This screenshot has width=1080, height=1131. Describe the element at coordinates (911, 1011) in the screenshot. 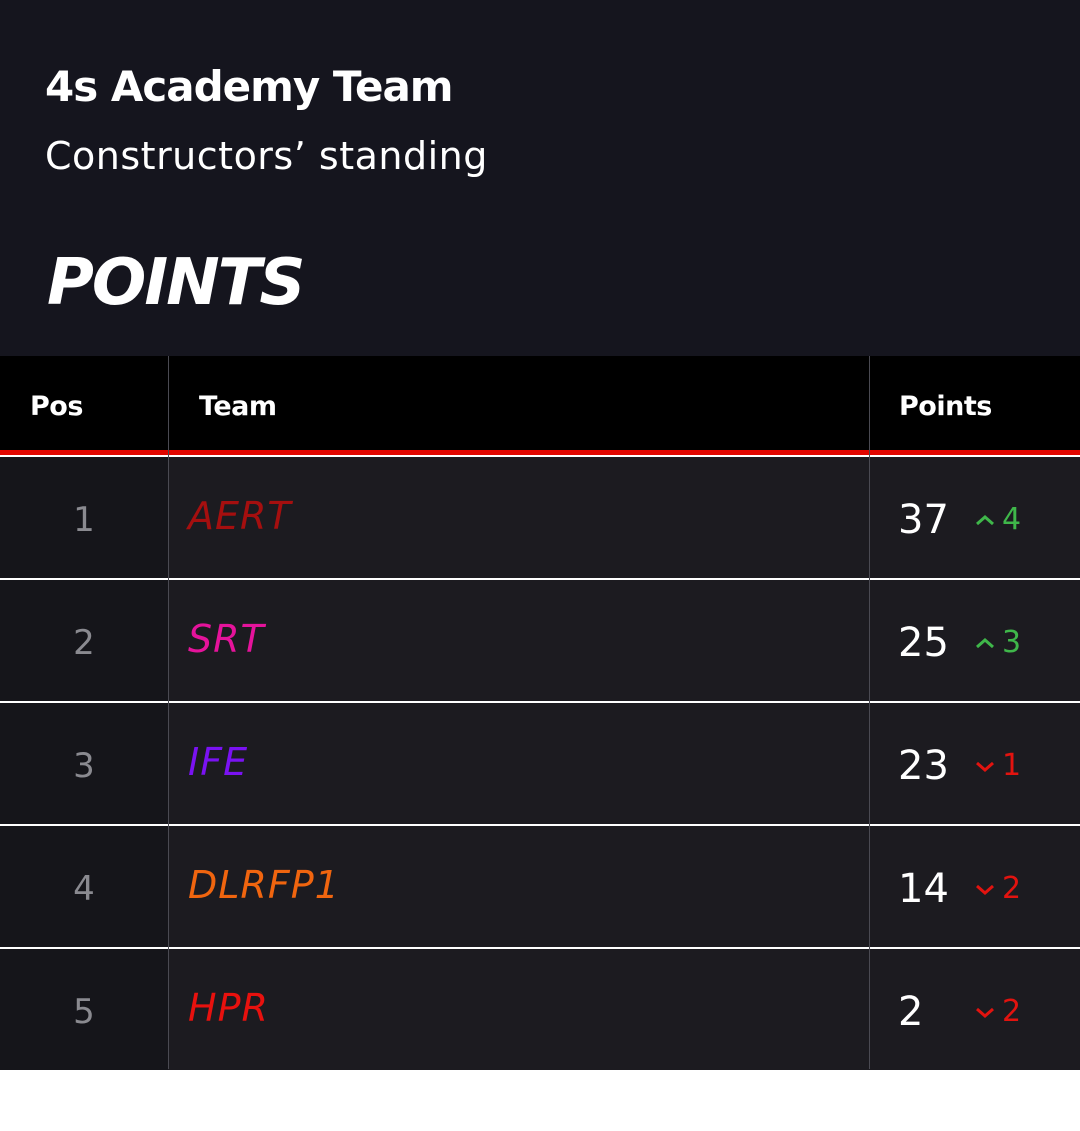

I see `points-value: 2` at that location.